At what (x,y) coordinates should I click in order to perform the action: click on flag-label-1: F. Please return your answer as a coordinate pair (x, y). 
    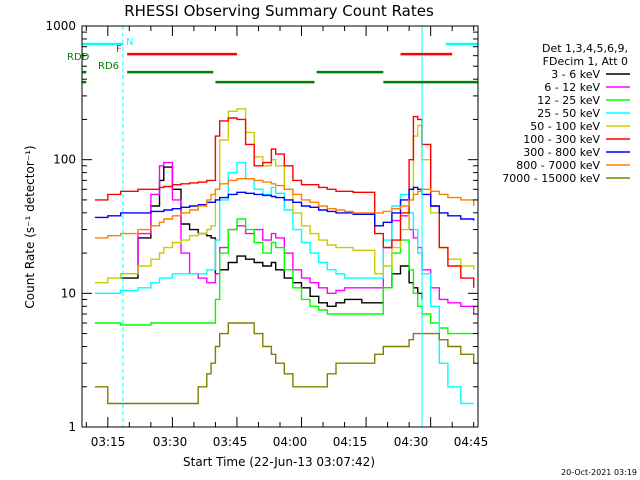
    Looking at the image, I should click on (119, 49).